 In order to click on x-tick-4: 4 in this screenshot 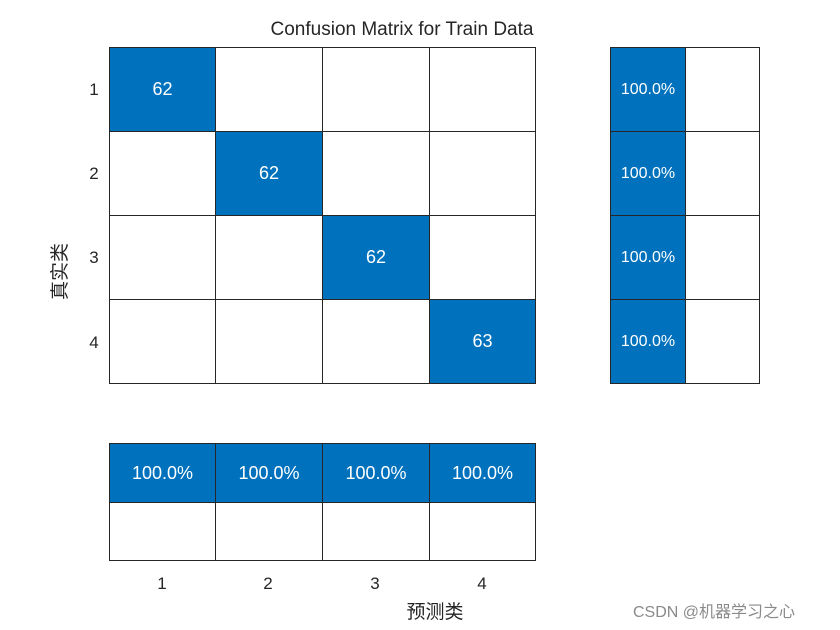, I will do `click(482, 583)`.